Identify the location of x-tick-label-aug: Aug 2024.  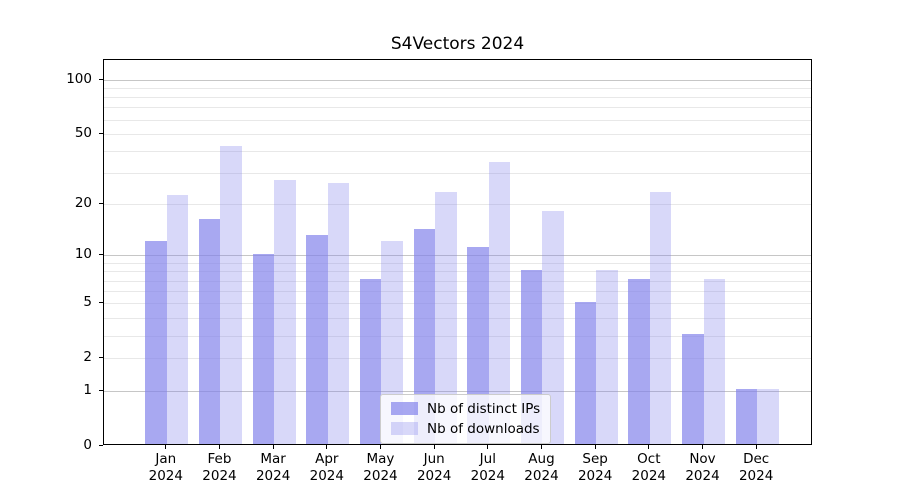
(541, 468).